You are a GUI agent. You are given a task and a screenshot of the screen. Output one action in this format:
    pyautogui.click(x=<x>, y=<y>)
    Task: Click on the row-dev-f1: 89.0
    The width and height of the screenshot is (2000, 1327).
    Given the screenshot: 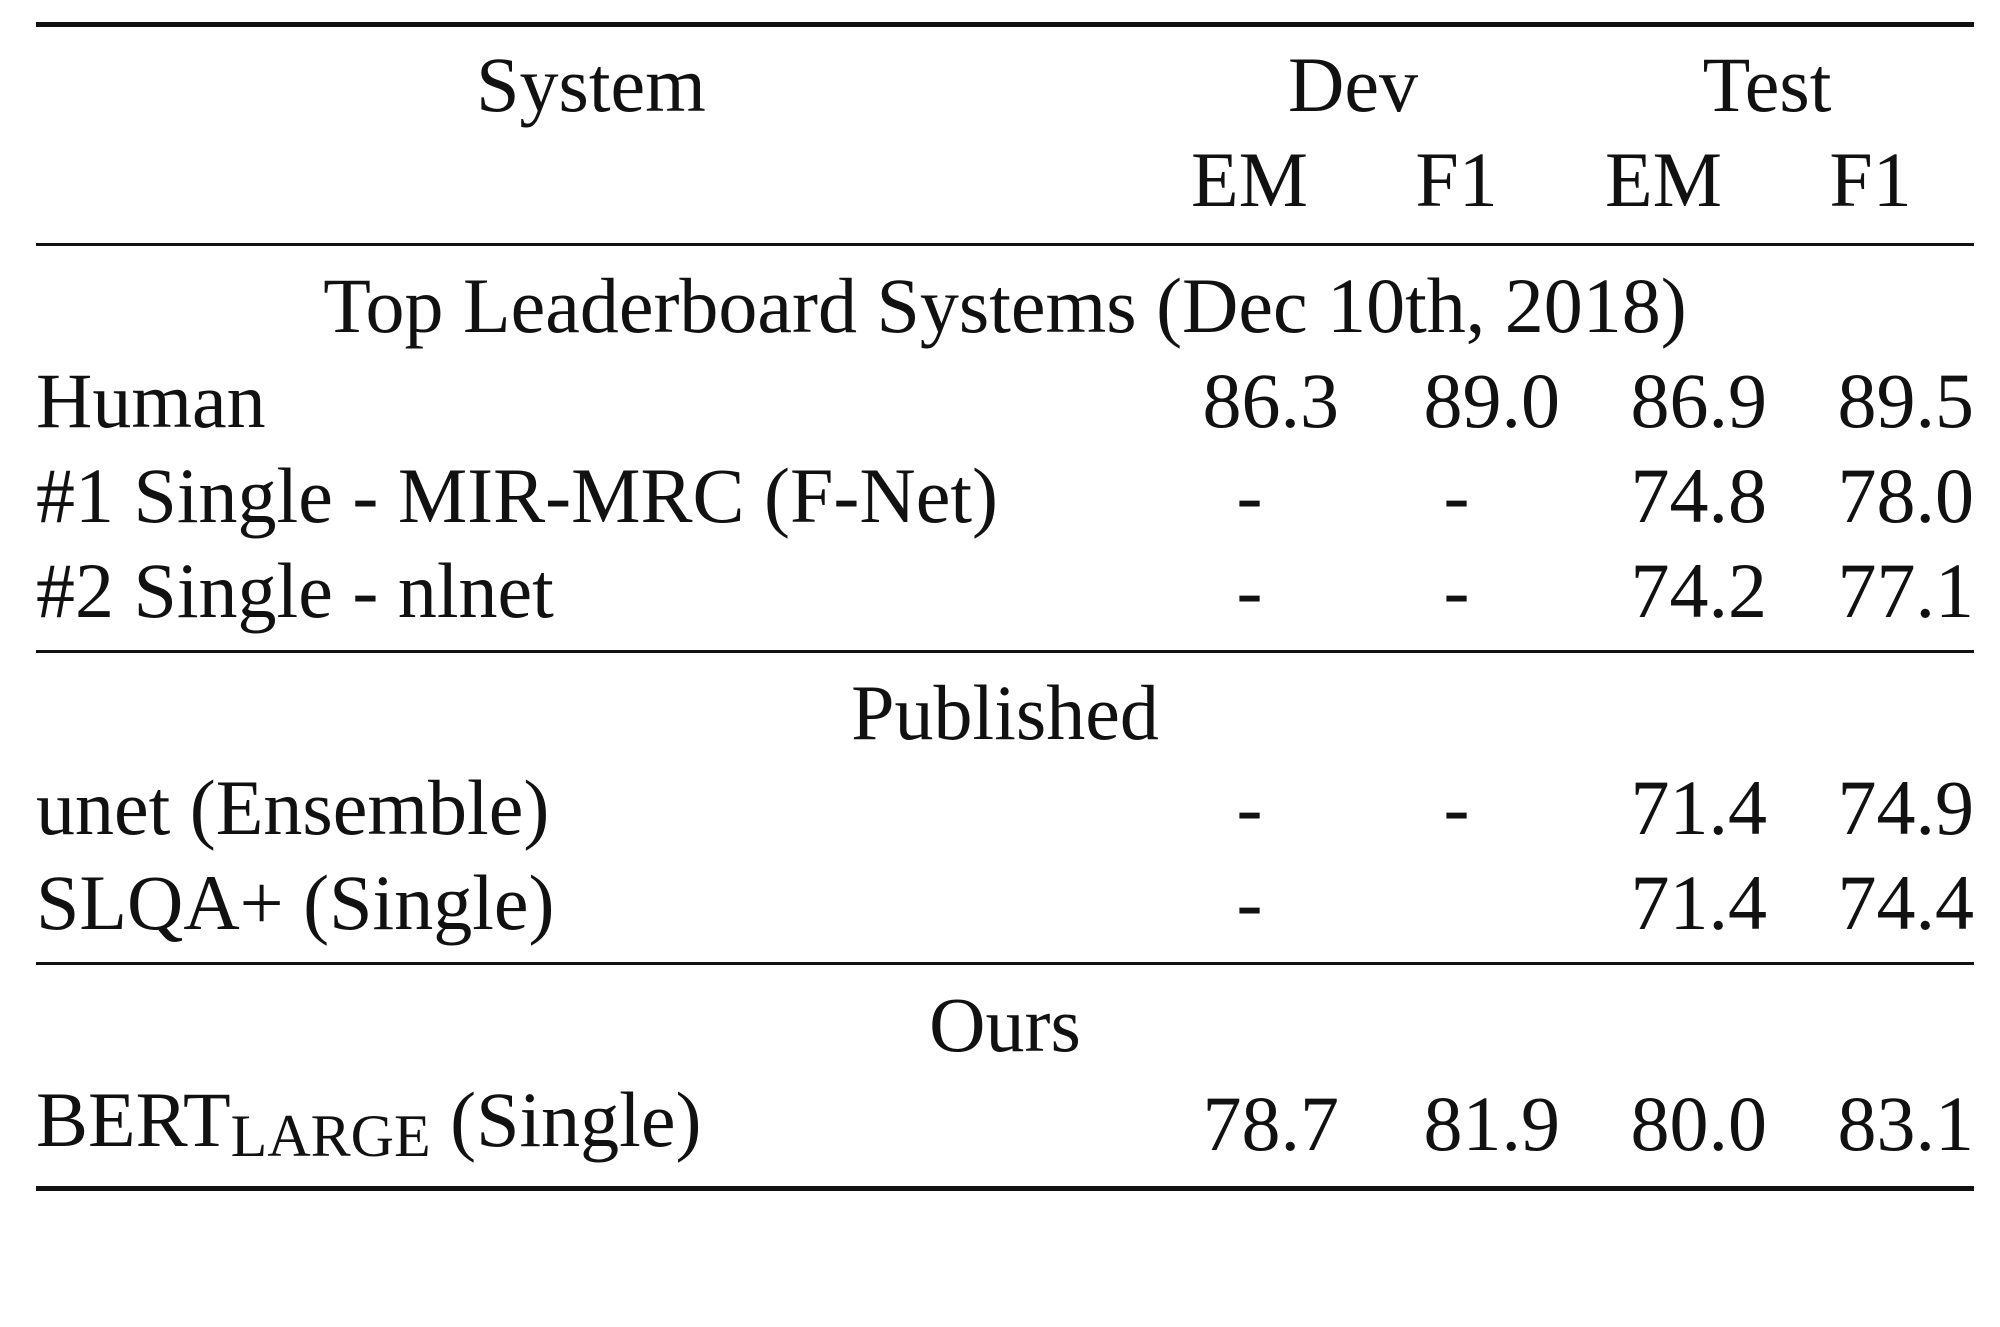 What is the action you would take?
    pyautogui.click(x=1492, y=400)
    